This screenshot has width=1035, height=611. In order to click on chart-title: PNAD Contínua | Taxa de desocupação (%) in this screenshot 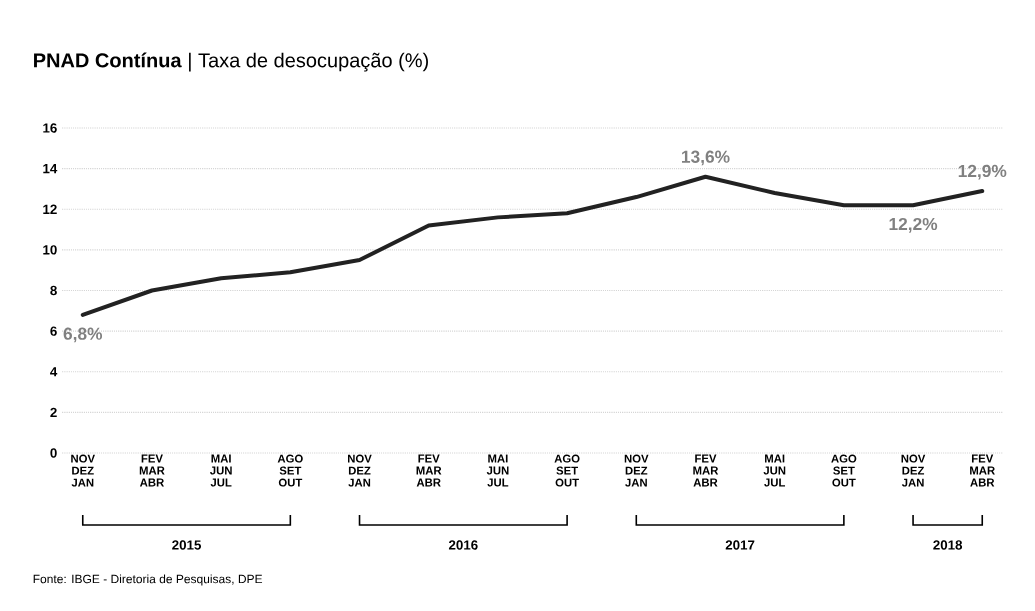, I will do `click(231, 62)`.